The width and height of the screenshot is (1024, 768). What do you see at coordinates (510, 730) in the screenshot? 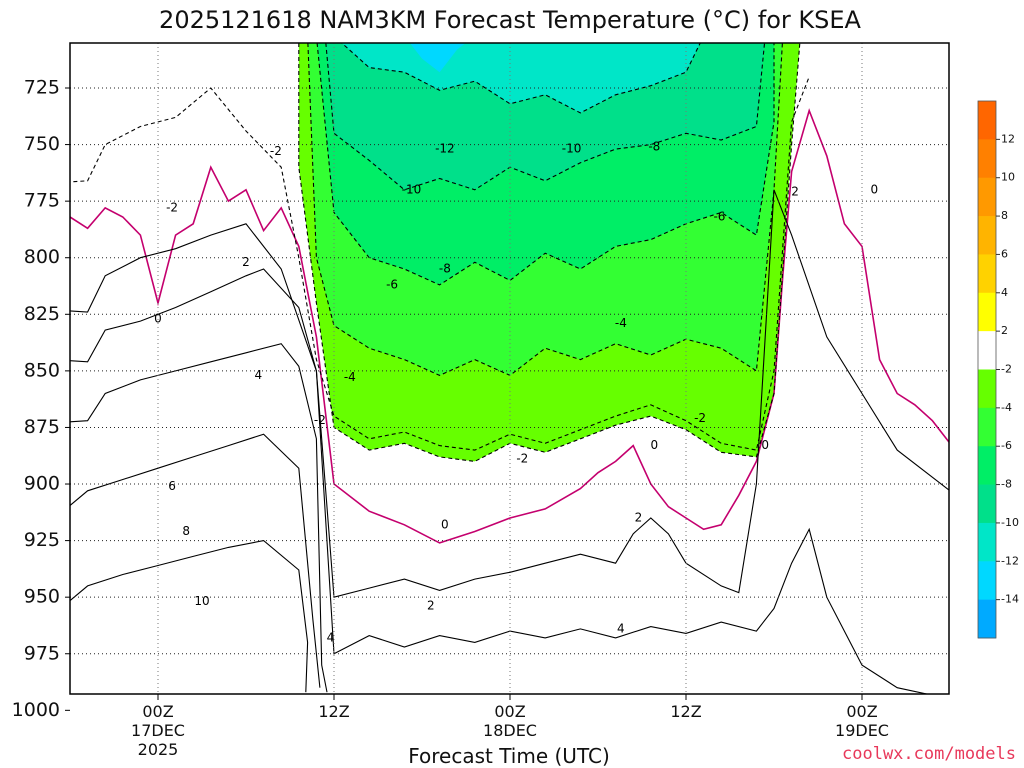
I see `x-tick-label: 18DEC` at bounding box center [510, 730].